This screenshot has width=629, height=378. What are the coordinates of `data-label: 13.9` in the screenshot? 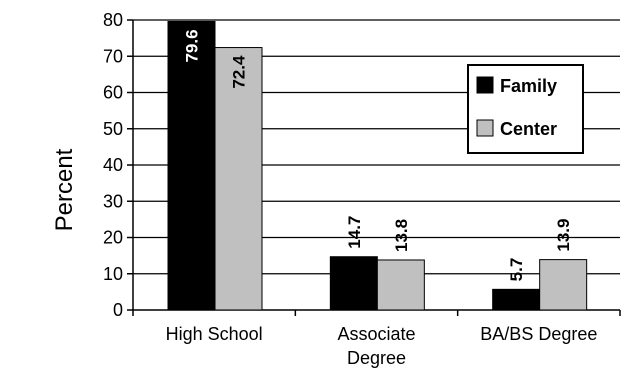 It's located at (563, 235).